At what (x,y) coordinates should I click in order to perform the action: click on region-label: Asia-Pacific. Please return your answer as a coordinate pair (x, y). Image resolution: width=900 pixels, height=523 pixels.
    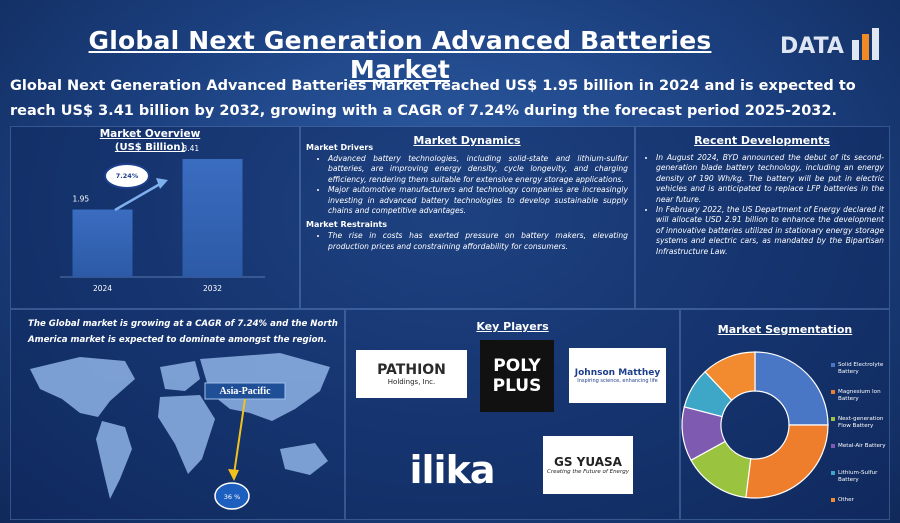
    Looking at the image, I should click on (245, 391).